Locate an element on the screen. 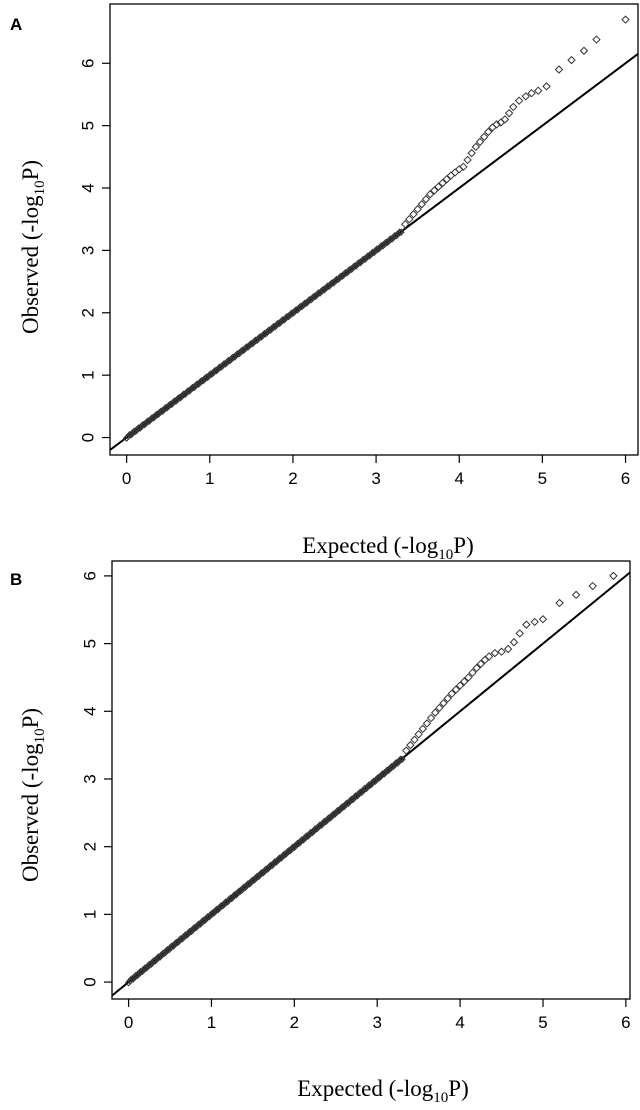  panel-a-y-tick-label: 1 is located at coordinates (88, 374).